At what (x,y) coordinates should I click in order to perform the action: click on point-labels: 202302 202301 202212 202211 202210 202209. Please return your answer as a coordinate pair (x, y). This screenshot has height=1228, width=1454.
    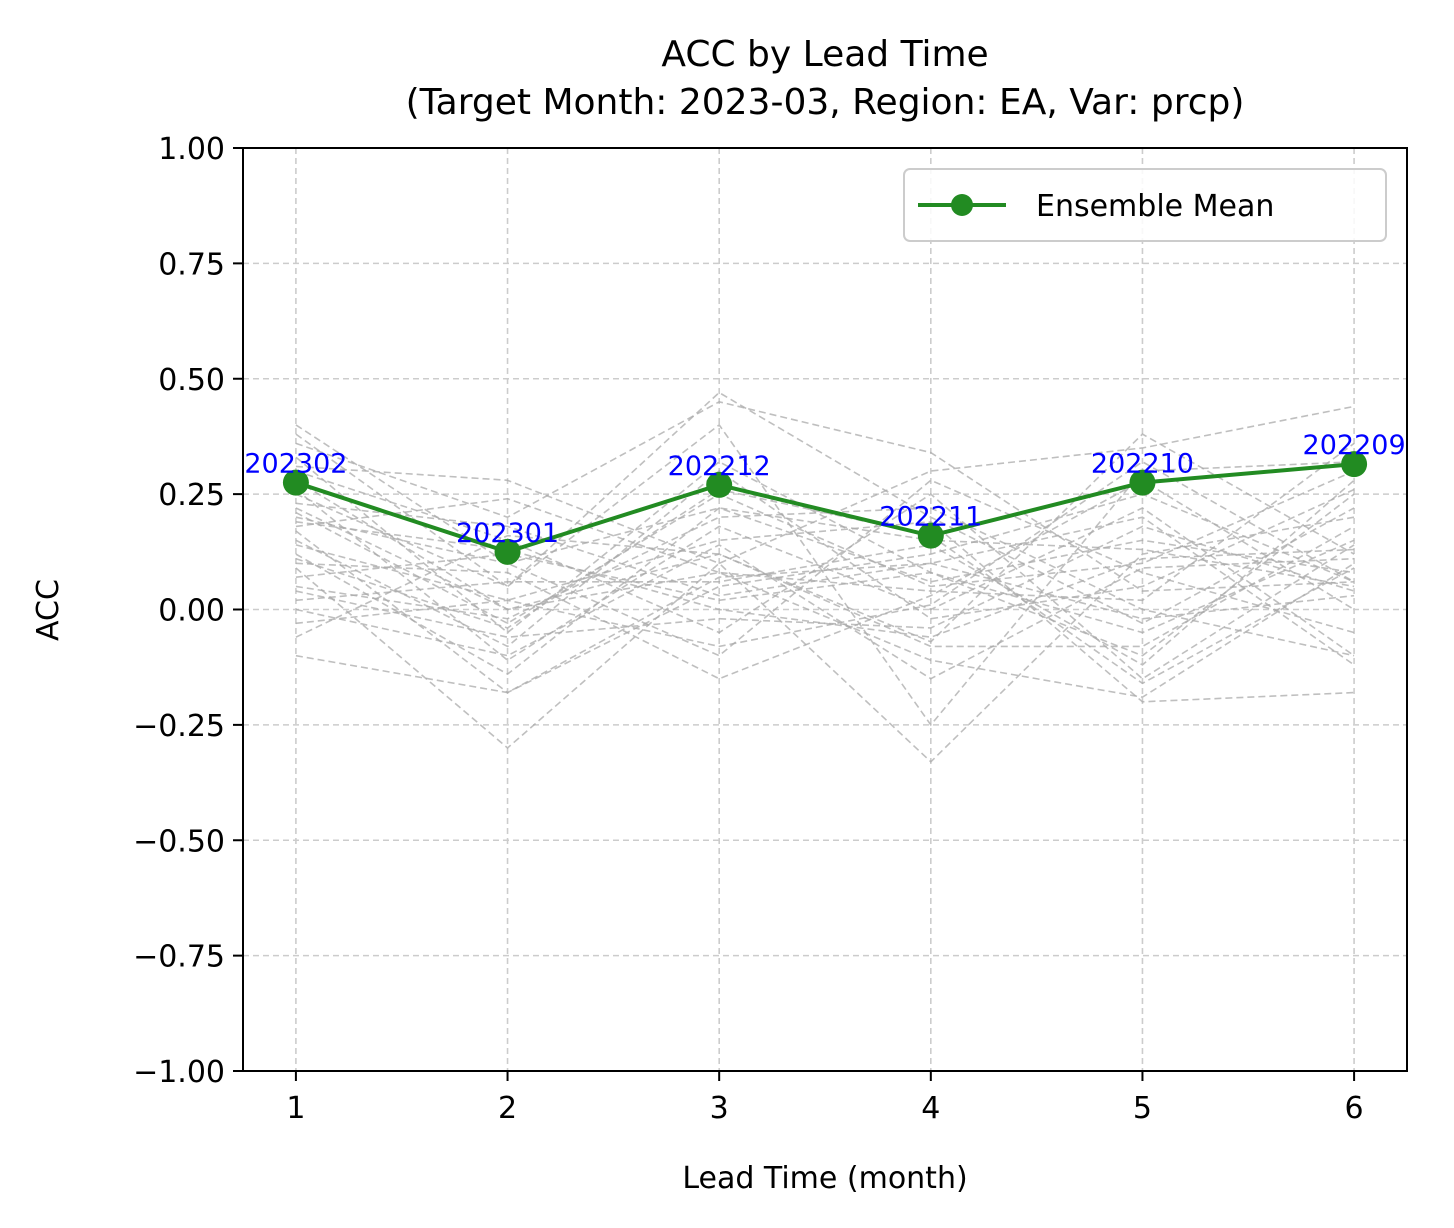
    Looking at the image, I should click on (824, 489).